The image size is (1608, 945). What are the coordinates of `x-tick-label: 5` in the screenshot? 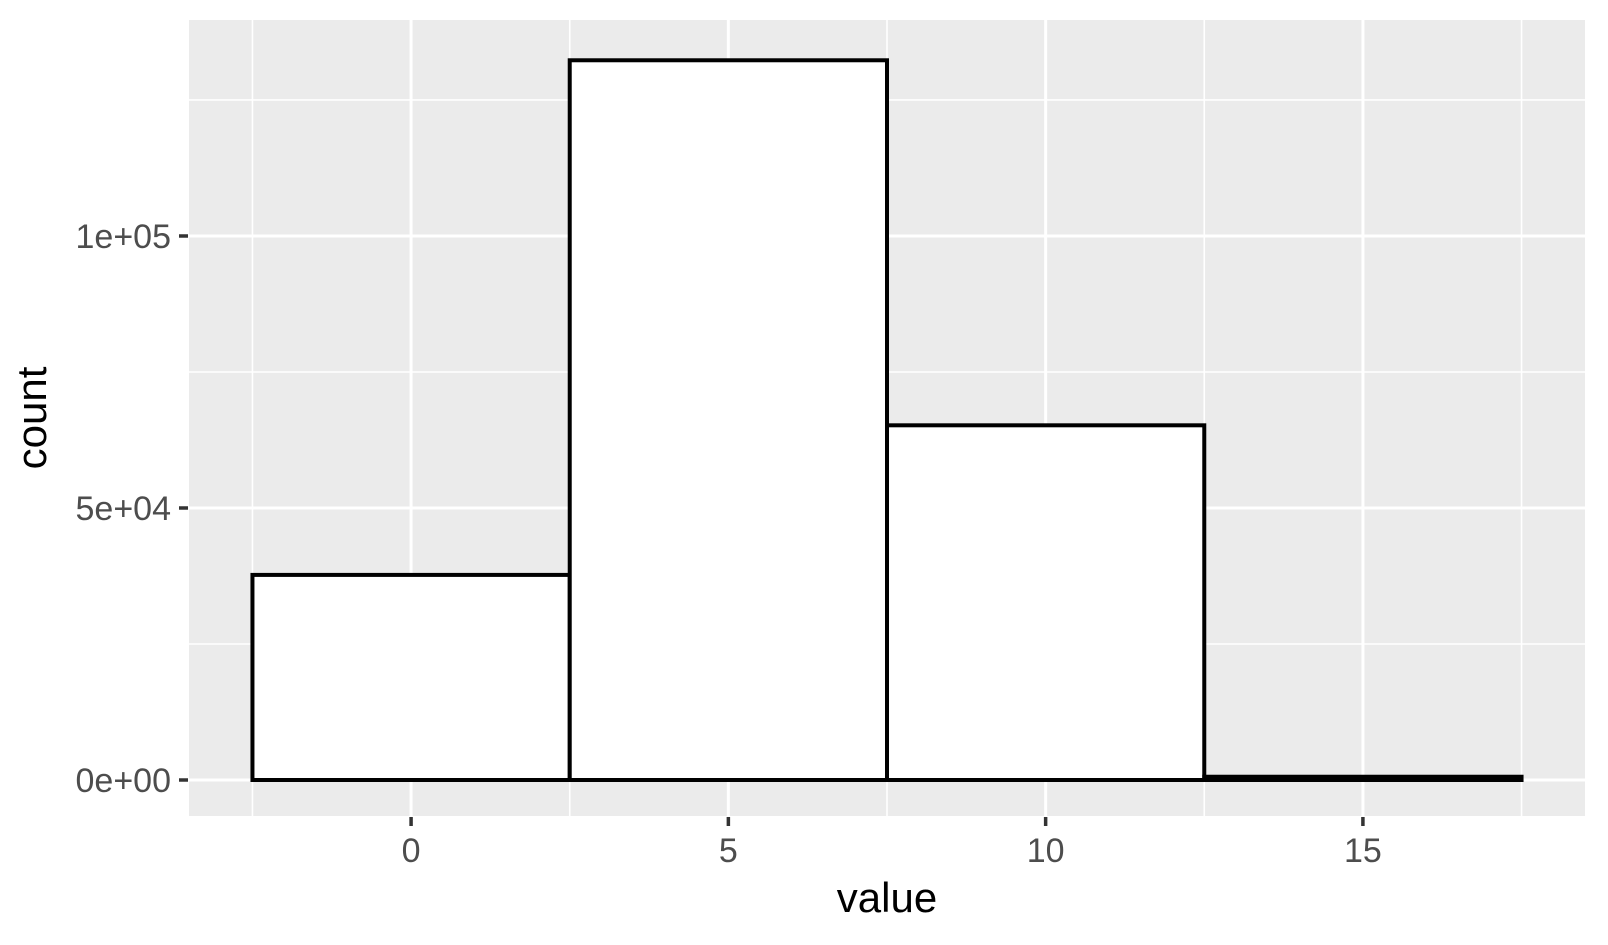 It's located at (728, 851).